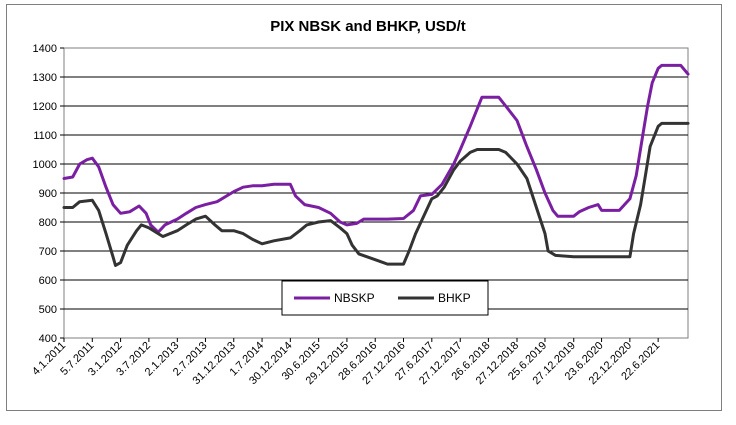 Image resolution: width=736 pixels, height=425 pixels. Describe the element at coordinates (354, 298) in the screenshot. I see `legend-label-nbskp: NBSKP` at that location.